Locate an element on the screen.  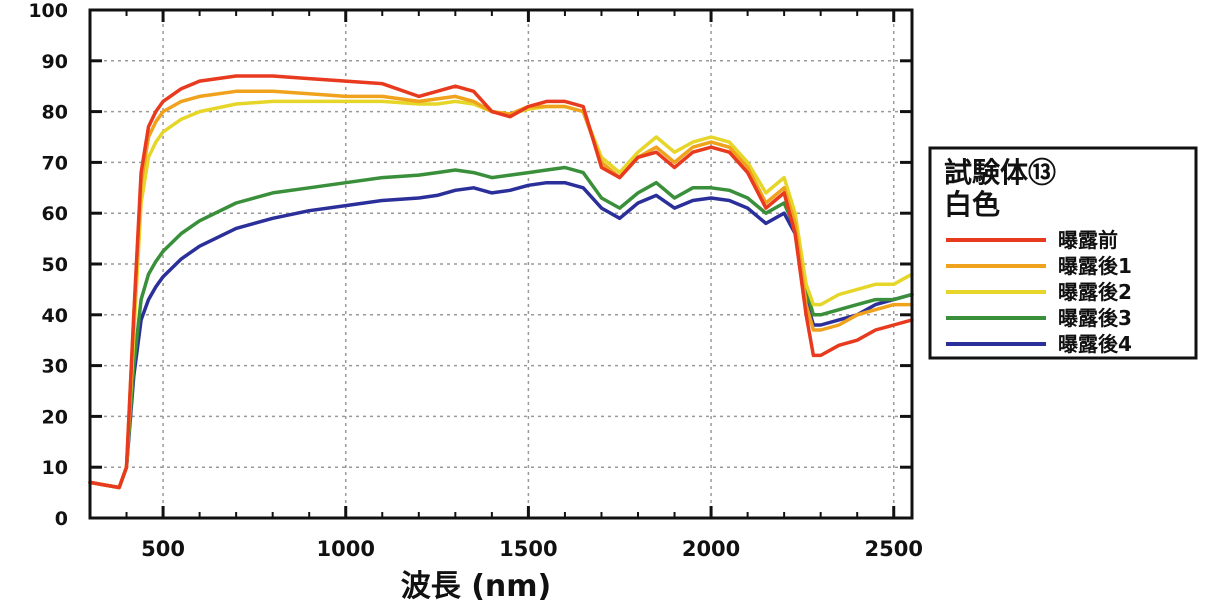
y-tick-label: 40 is located at coordinates (55, 316).